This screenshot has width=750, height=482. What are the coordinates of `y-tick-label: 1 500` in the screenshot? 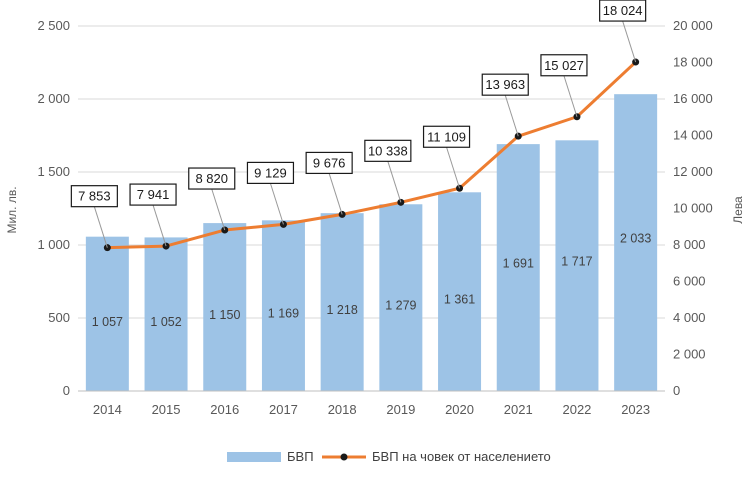 It's located at (53, 171).